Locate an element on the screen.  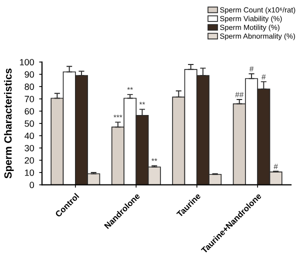
y-tick-label: 40 is located at coordinates (29, 136).